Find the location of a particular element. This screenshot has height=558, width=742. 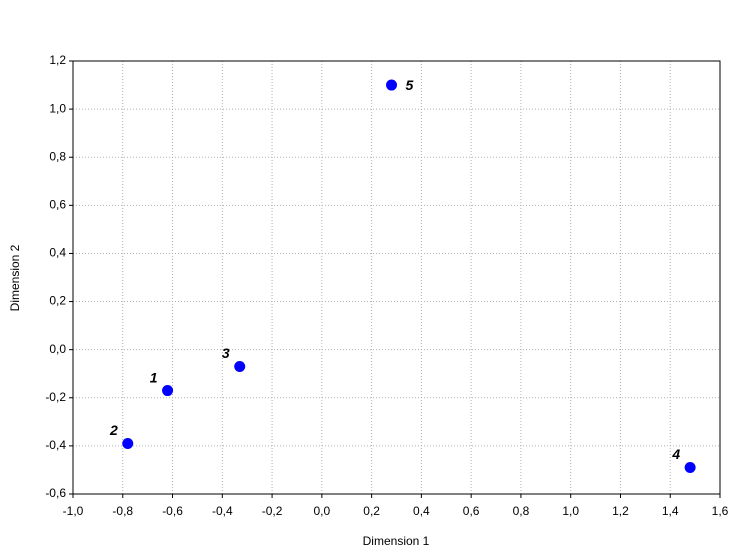

y-tick-label: -0,2 is located at coordinates (55, 397).